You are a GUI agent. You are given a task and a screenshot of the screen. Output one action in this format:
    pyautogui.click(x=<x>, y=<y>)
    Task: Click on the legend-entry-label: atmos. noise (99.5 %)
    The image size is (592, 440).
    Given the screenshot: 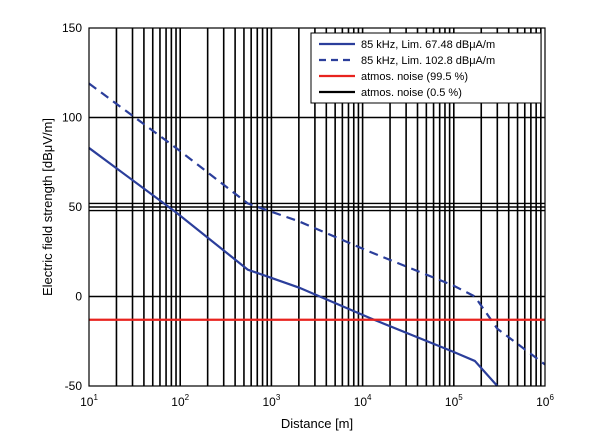 What is the action you would take?
    pyautogui.click(x=414, y=77)
    